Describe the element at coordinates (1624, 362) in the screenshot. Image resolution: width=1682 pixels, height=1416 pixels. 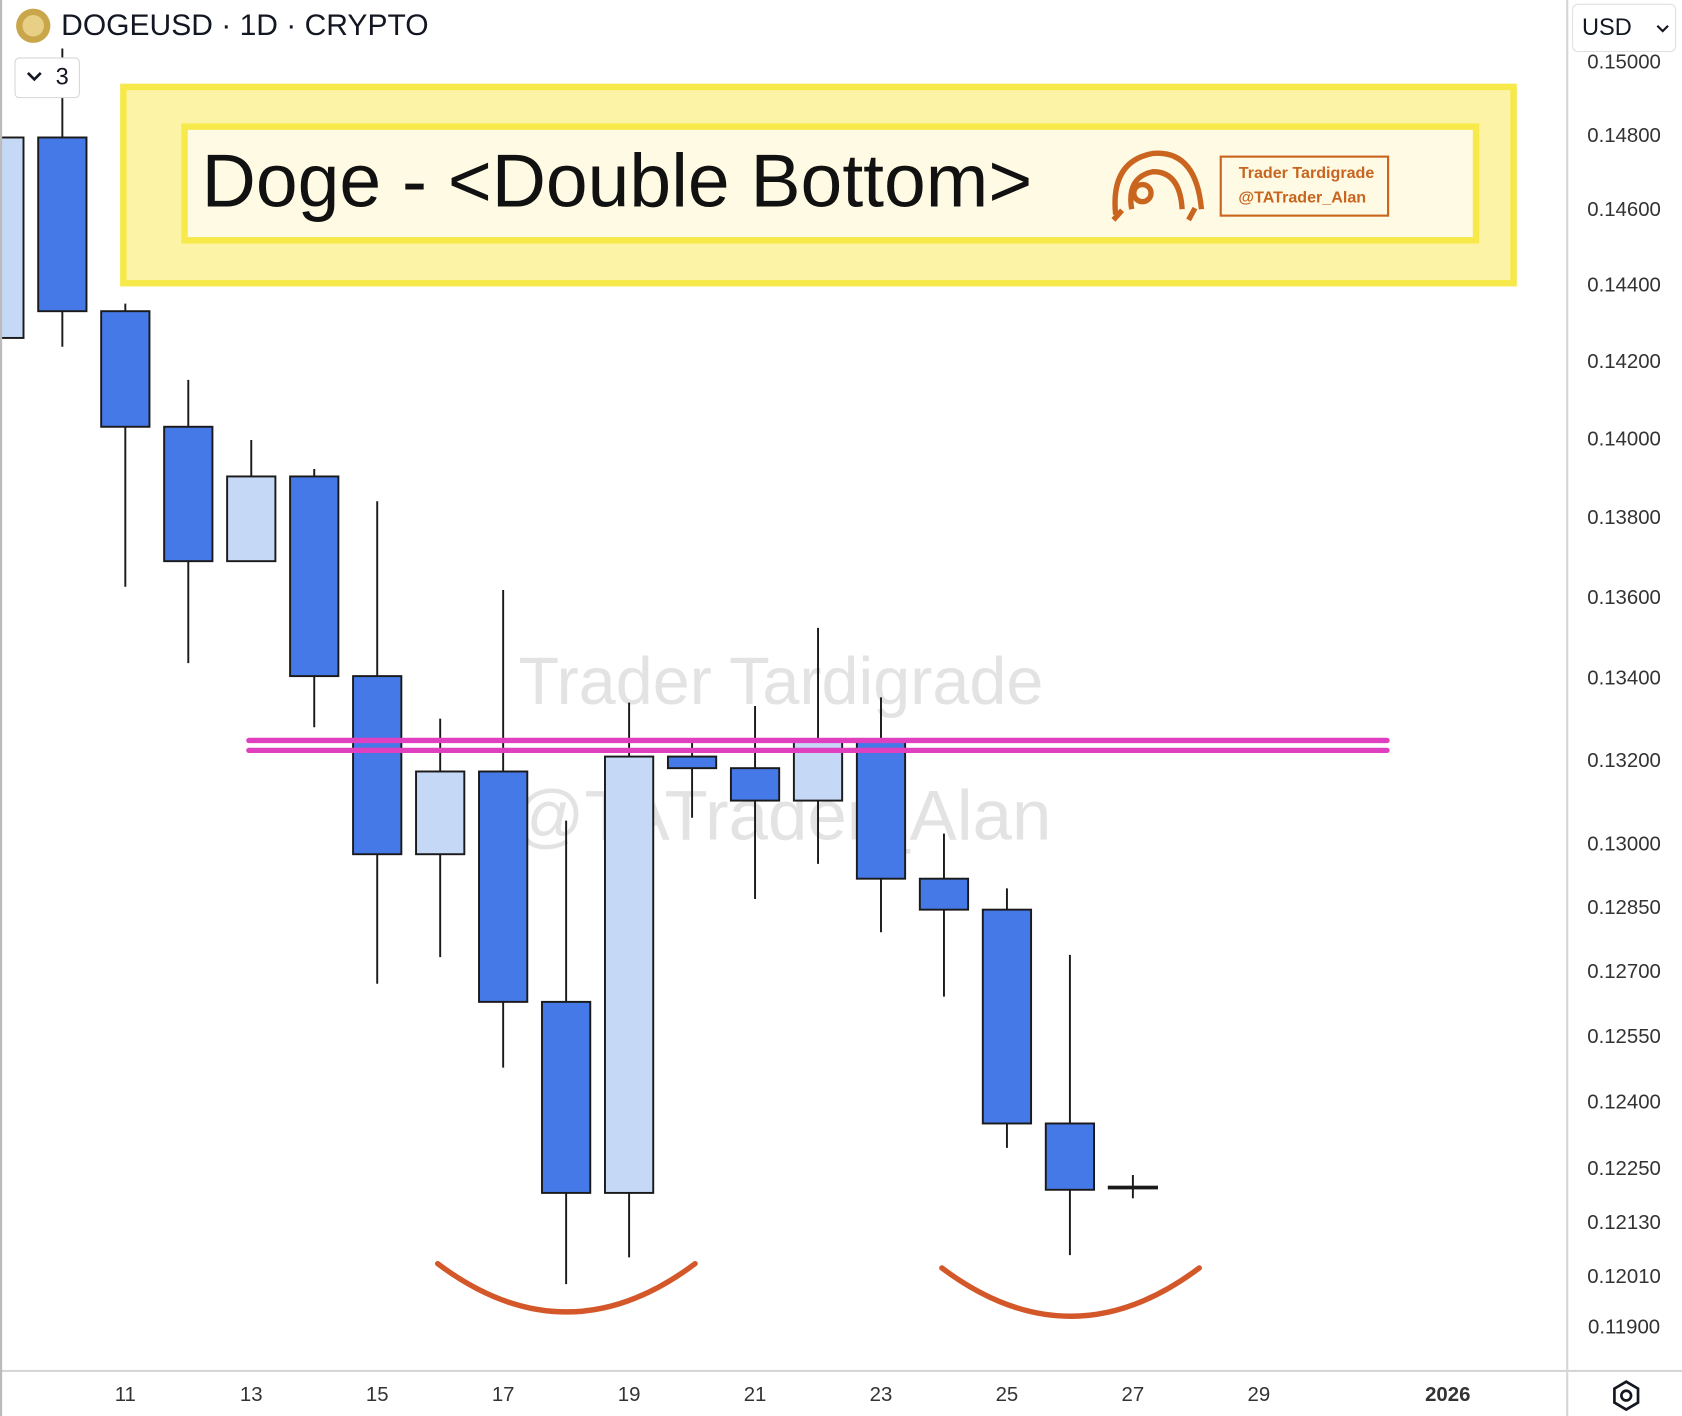
I see `y-tick-label: 0.14200` at that location.